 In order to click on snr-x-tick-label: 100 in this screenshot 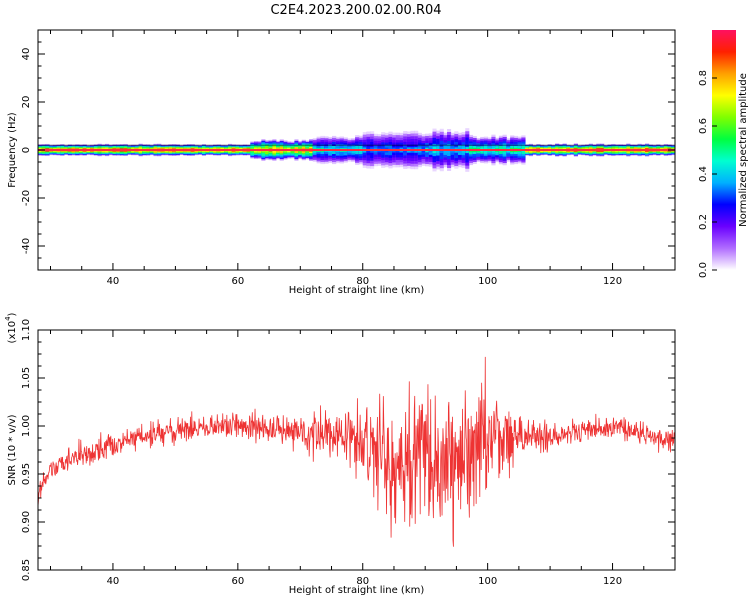, I will do `click(487, 581)`.